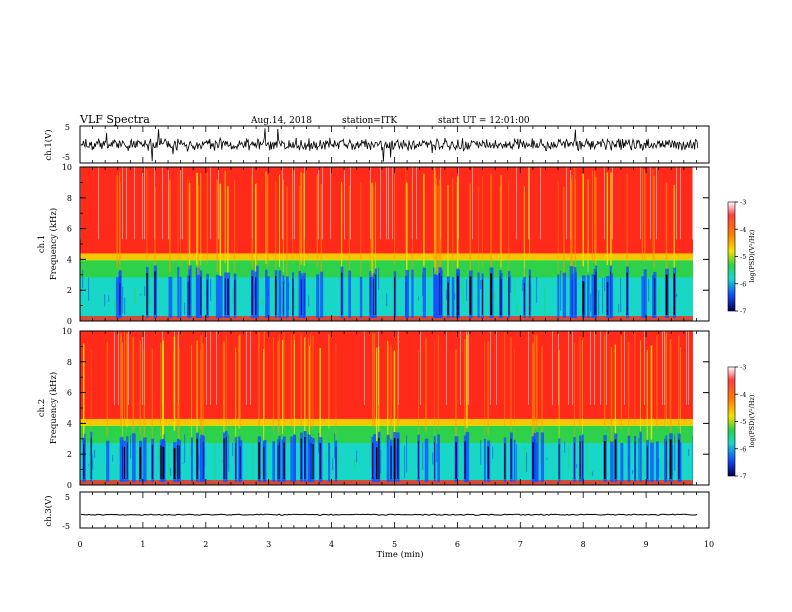 This screenshot has width=792, height=612. What do you see at coordinates (743, 203) in the screenshot?
I see `ch1-cb-tick-label: -3` at bounding box center [743, 203].